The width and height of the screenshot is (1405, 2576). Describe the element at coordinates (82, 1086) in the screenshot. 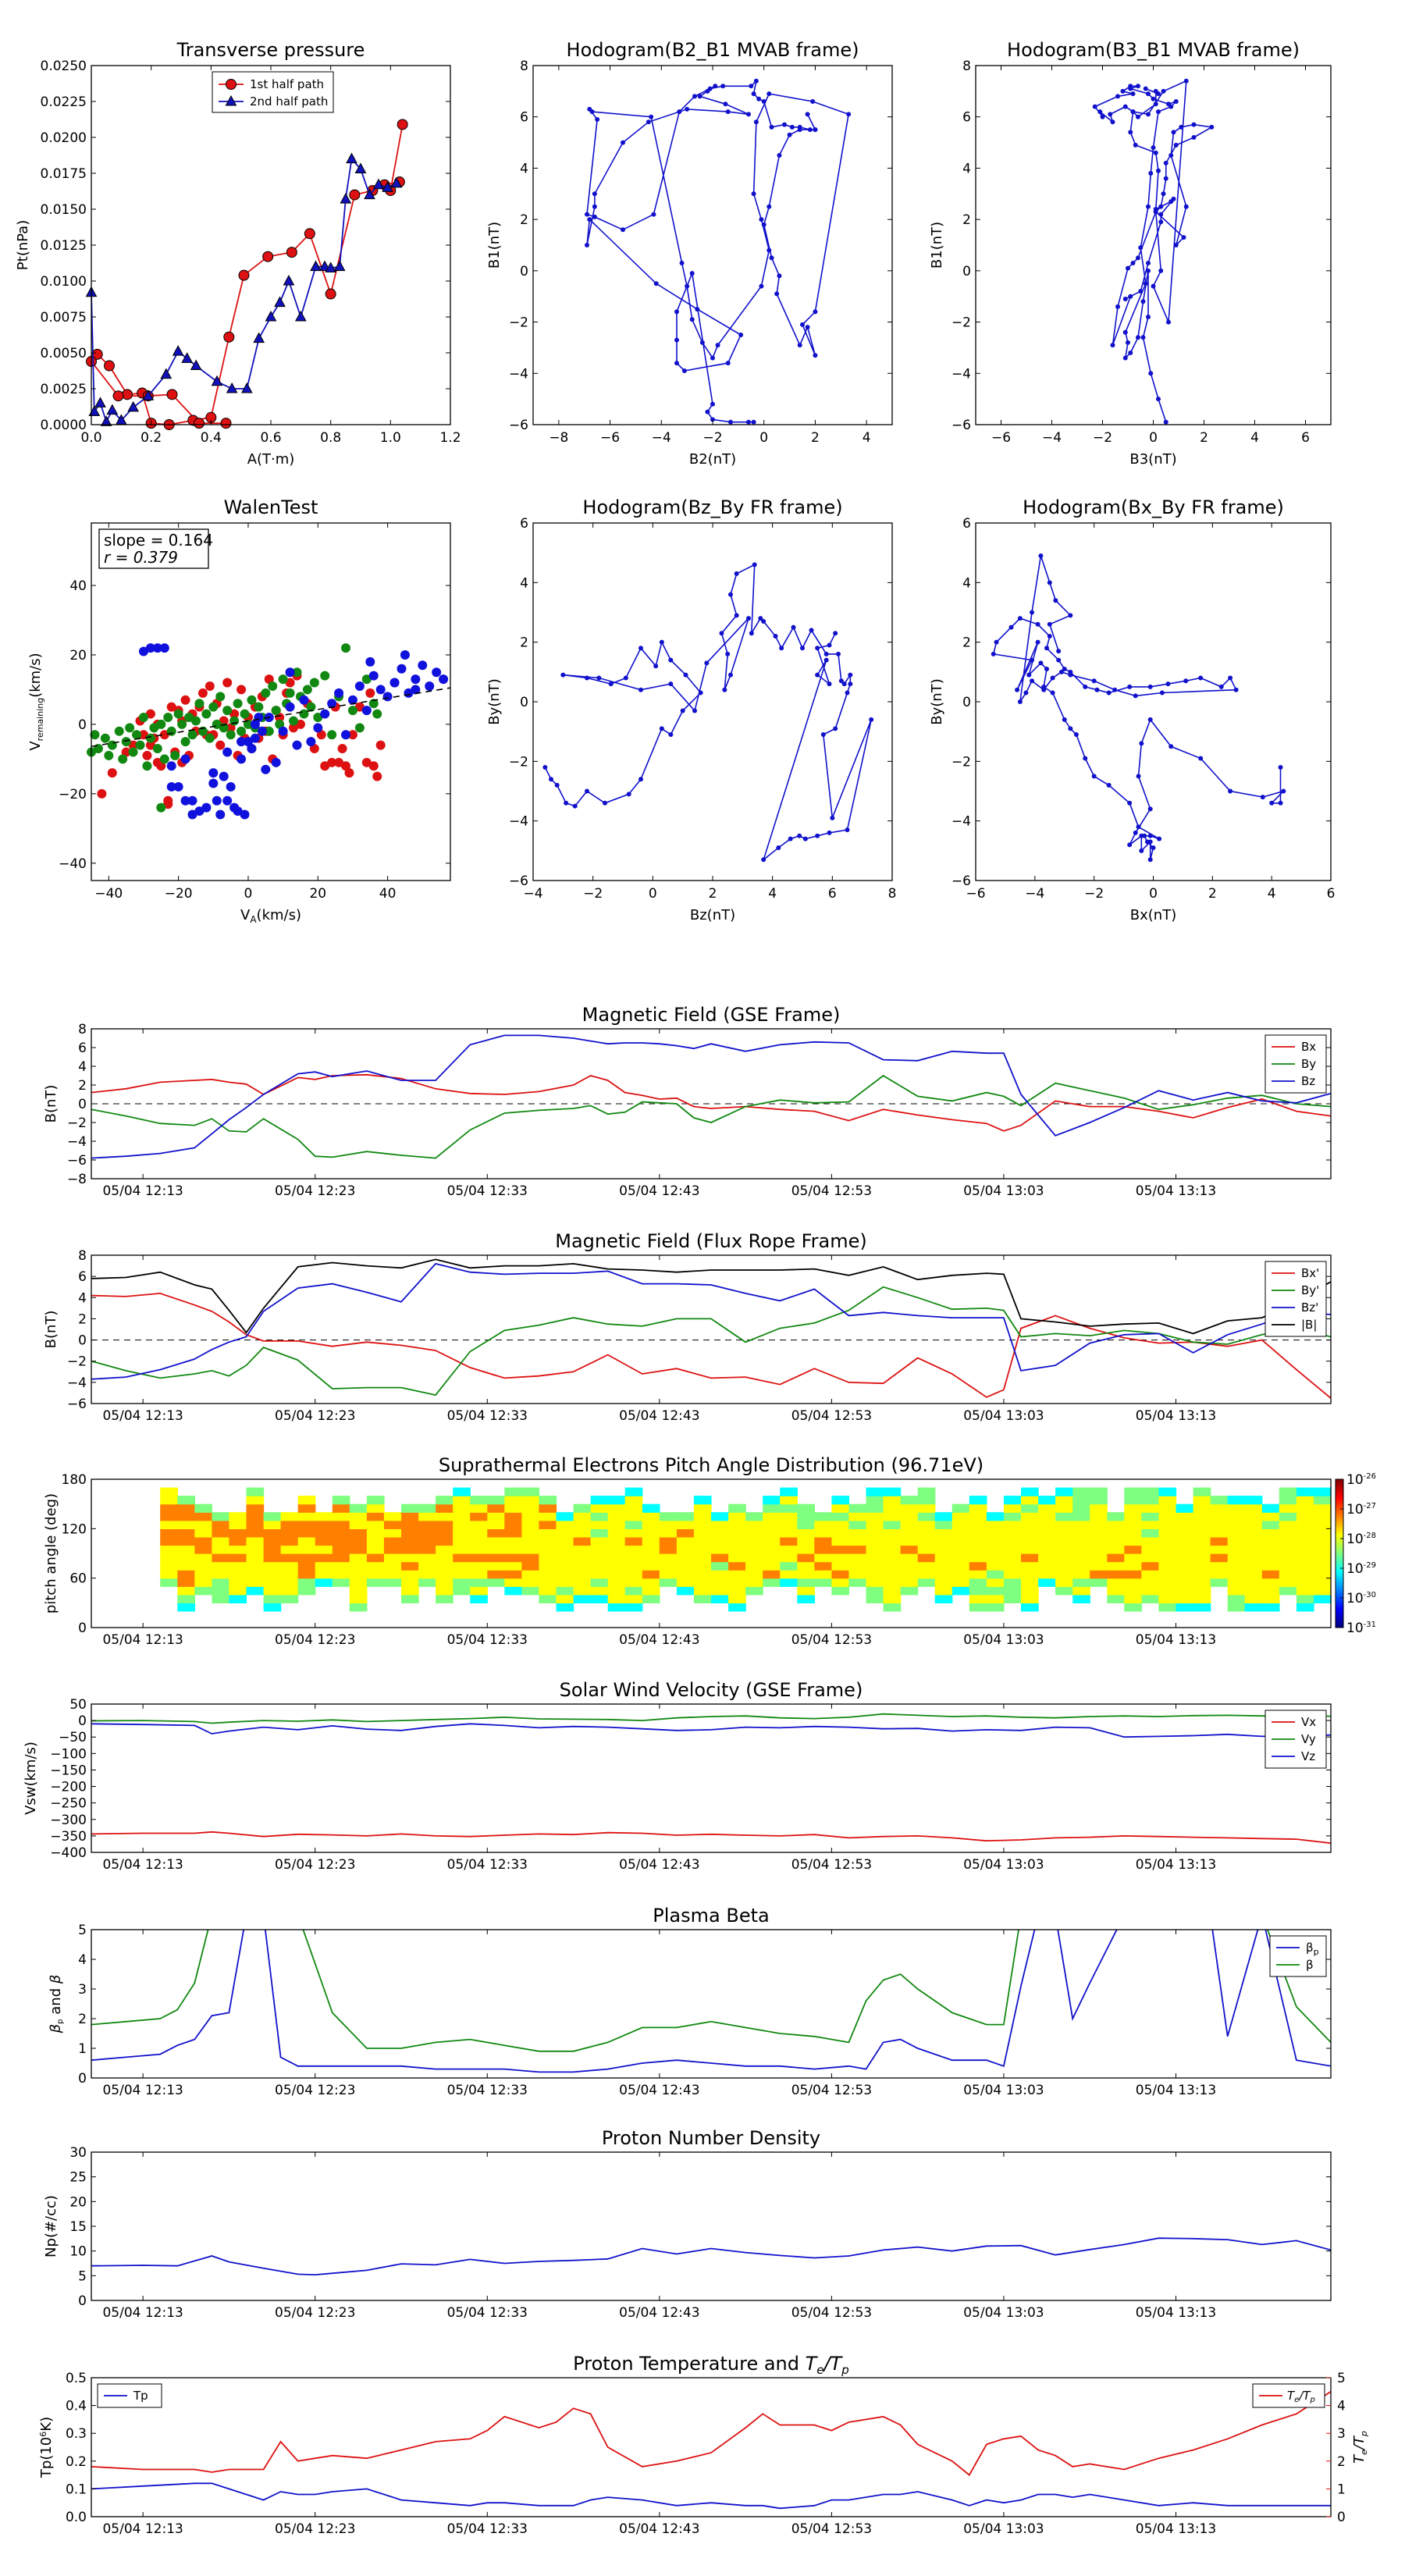

I see `mag_gse-ytick-label: 2` at that location.